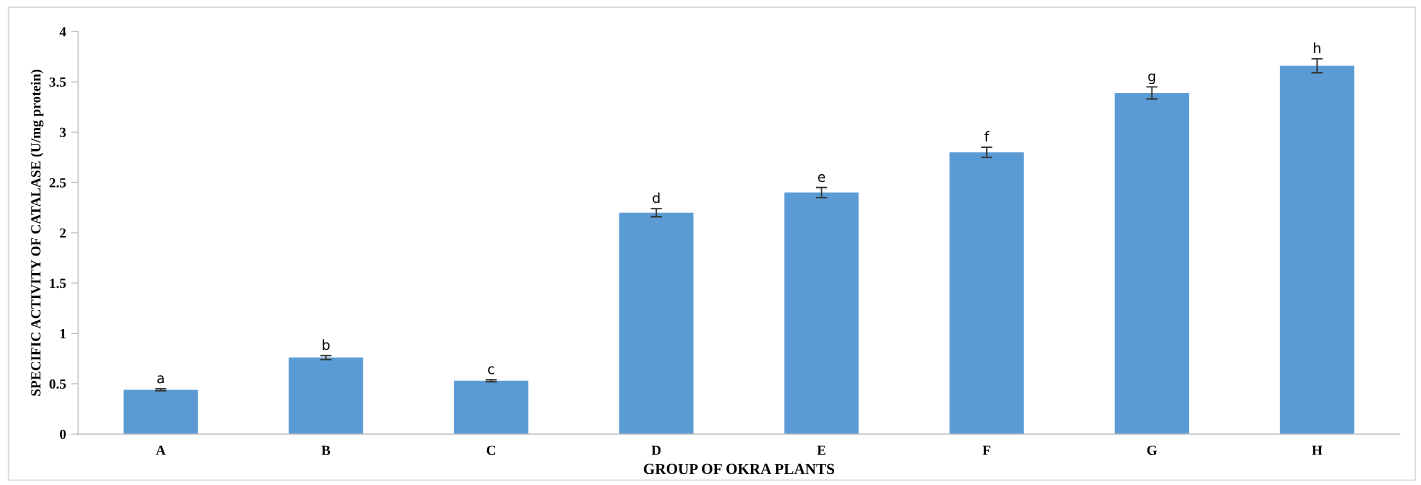 This screenshot has height=485, width=1421. What do you see at coordinates (57, 82) in the screenshot?
I see `y-tick-label: 3.5` at bounding box center [57, 82].